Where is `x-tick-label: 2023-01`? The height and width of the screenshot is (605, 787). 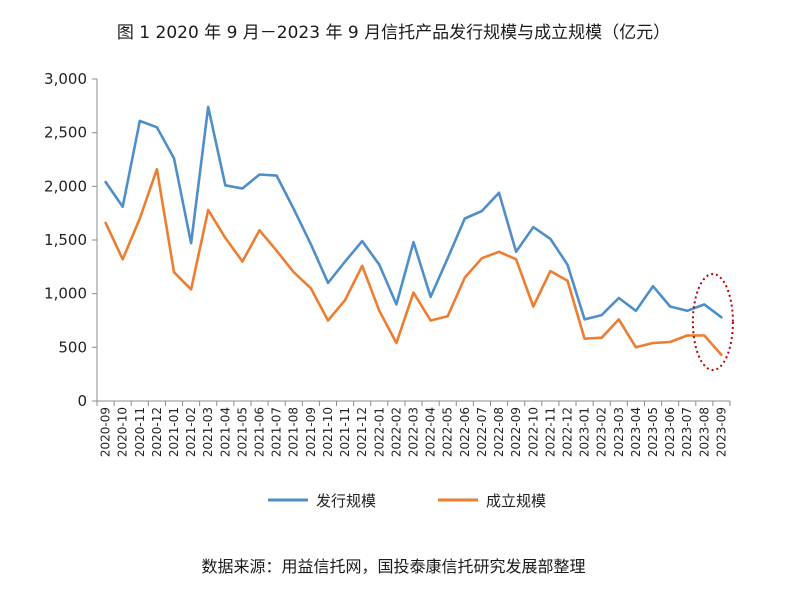
x-tick-label: 2023-01 is located at coordinates (585, 432).